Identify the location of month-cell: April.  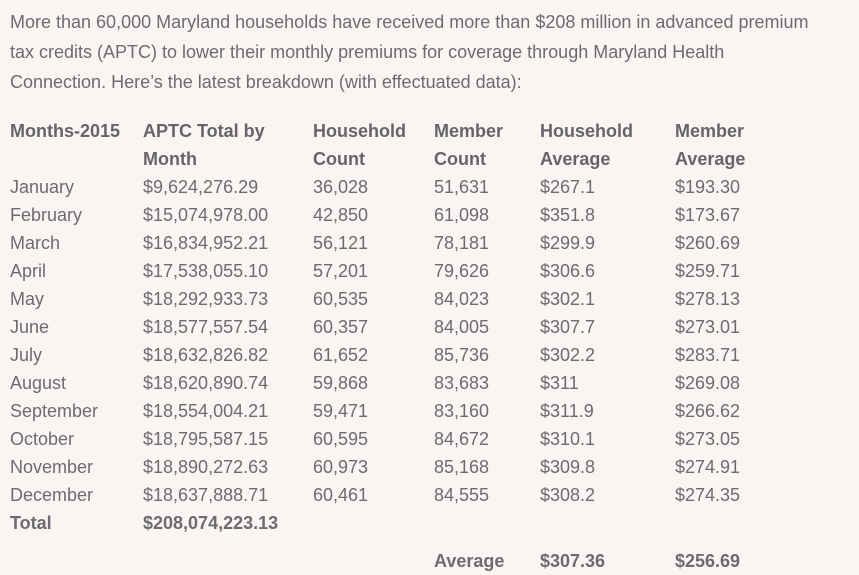
(28, 271).